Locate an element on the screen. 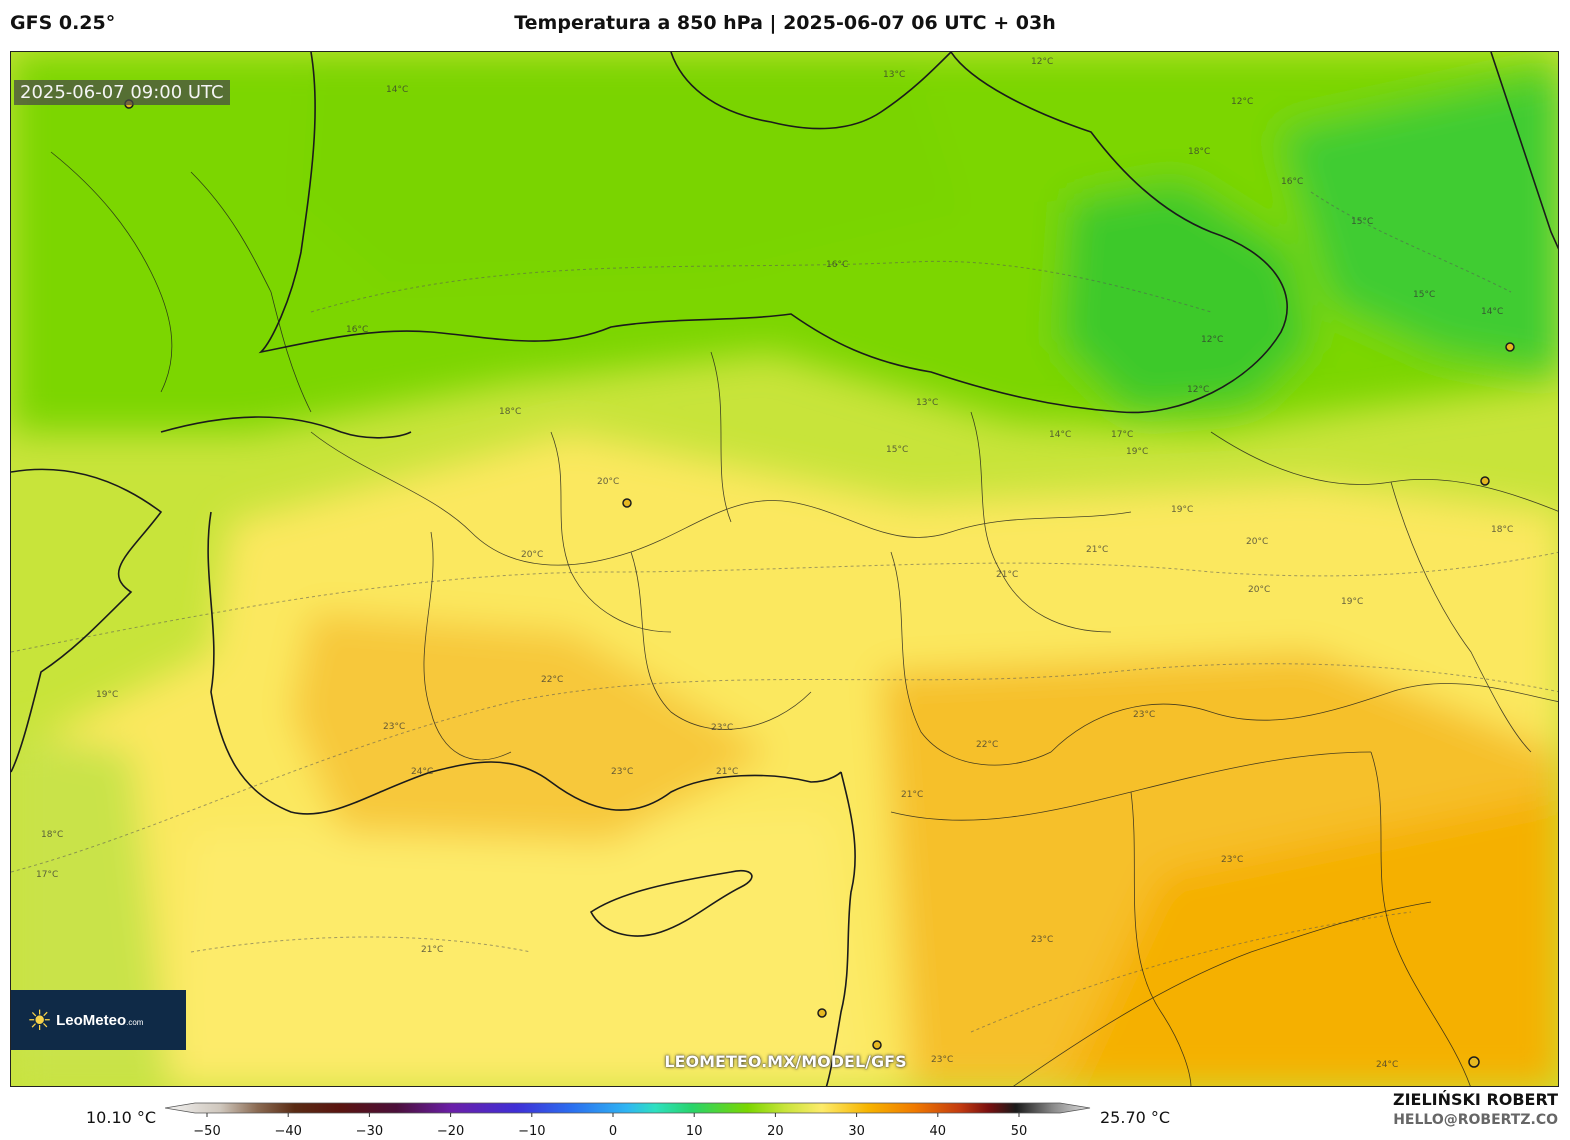  field-cold-black-sea is located at coordinates (1186, 297).